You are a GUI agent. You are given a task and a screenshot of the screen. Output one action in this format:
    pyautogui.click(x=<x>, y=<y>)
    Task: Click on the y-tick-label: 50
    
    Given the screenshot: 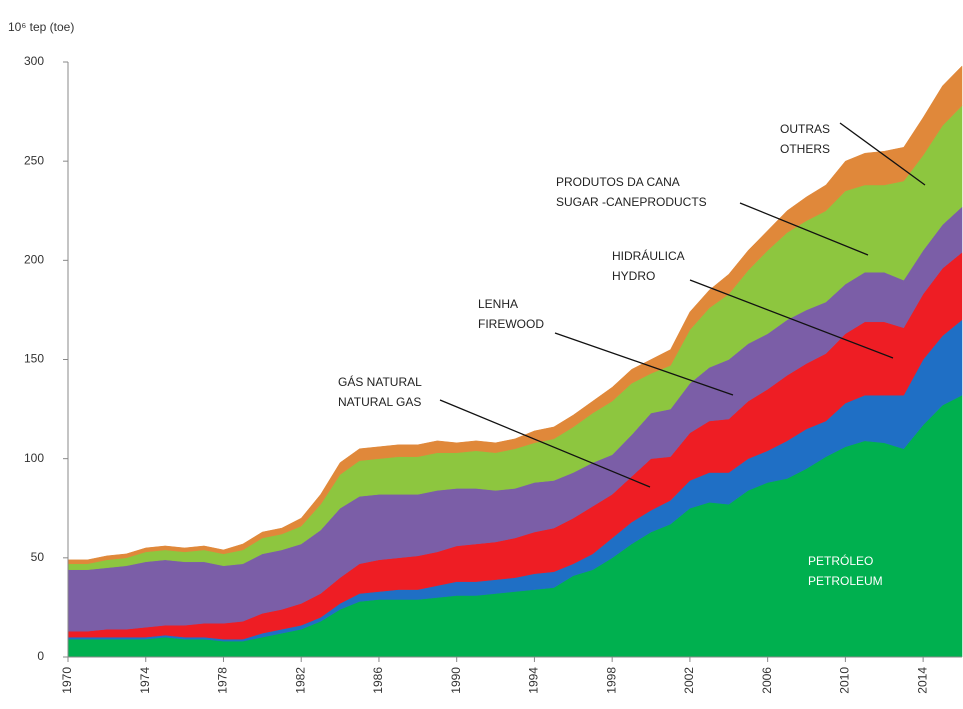 What is the action you would take?
    pyautogui.click(x=38, y=557)
    